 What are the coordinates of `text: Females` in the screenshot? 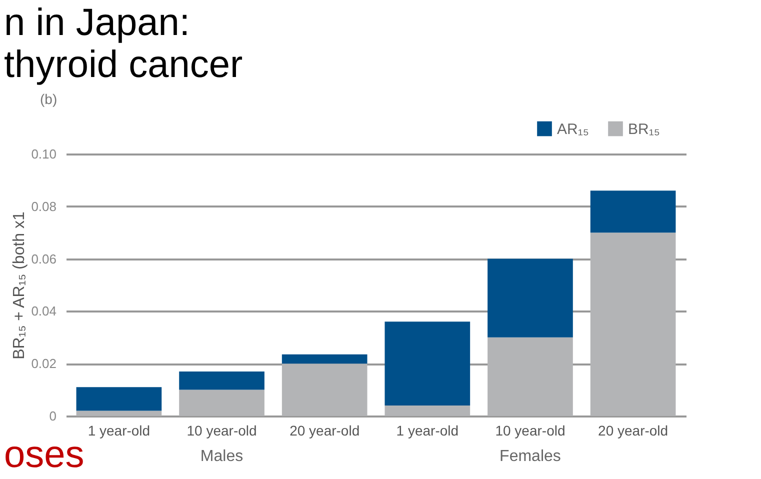 It's located at (530, 456).